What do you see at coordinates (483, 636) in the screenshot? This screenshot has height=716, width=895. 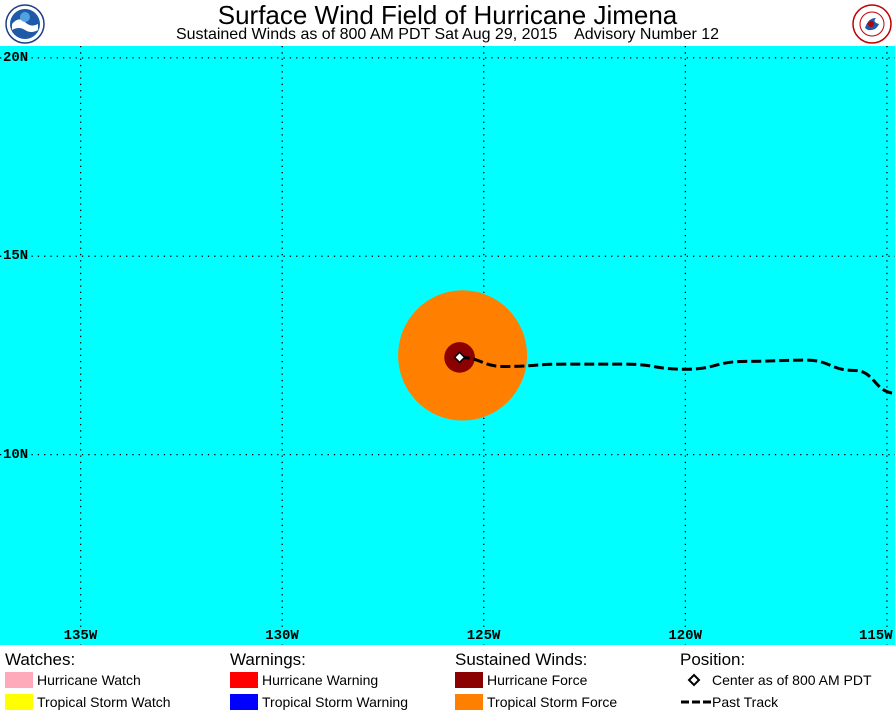 I see `lon-label-125w: 125W` at bounding box center [483, 636].